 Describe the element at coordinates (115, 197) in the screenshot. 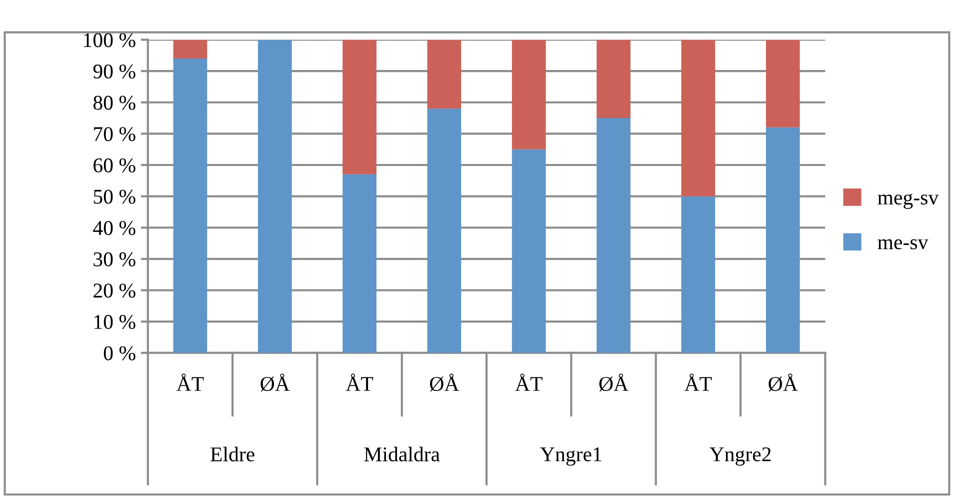

I see `y-tick-label: 50 %` at that location.